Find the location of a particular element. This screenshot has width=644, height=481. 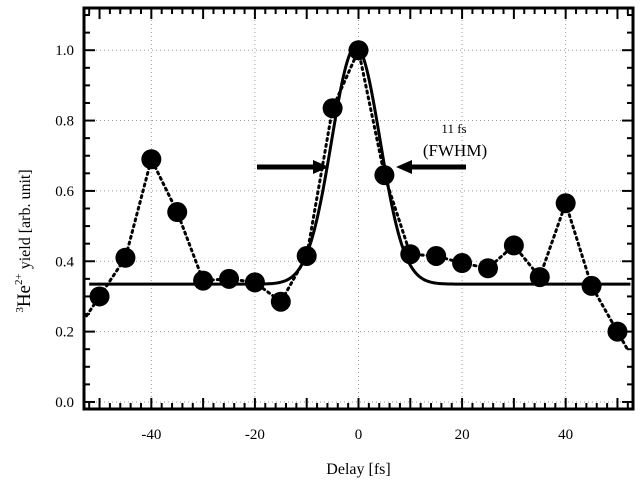

left-arrow-head is located at coordinates (321, 167).